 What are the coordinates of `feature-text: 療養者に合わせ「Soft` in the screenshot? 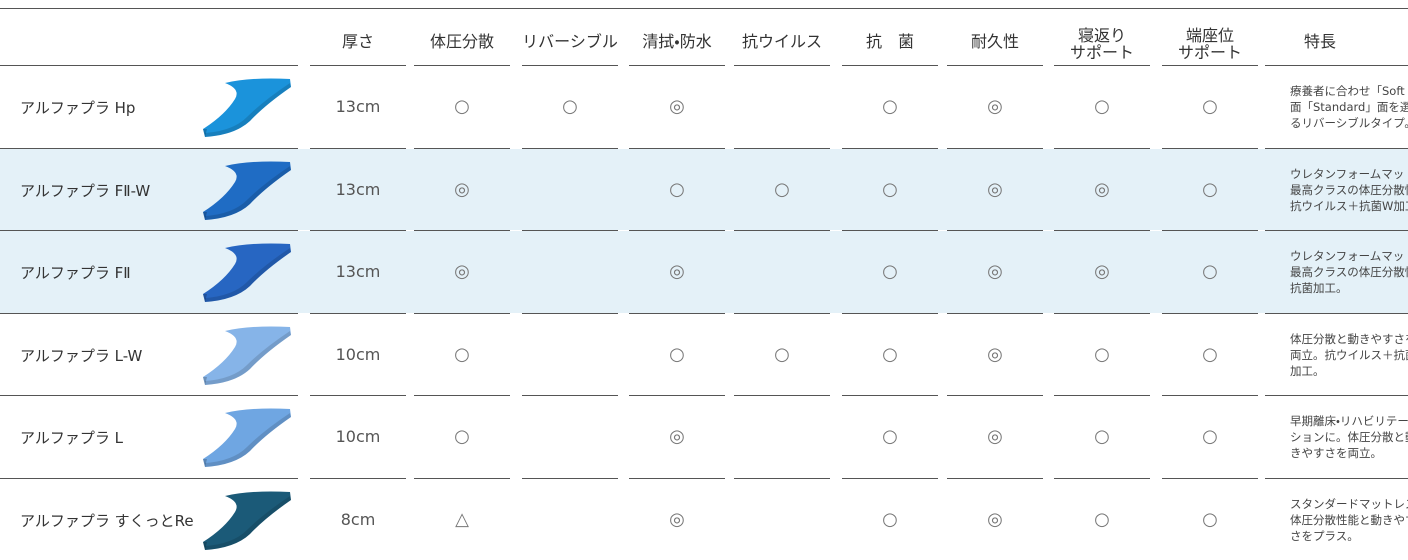 It's located at (1347, 91).